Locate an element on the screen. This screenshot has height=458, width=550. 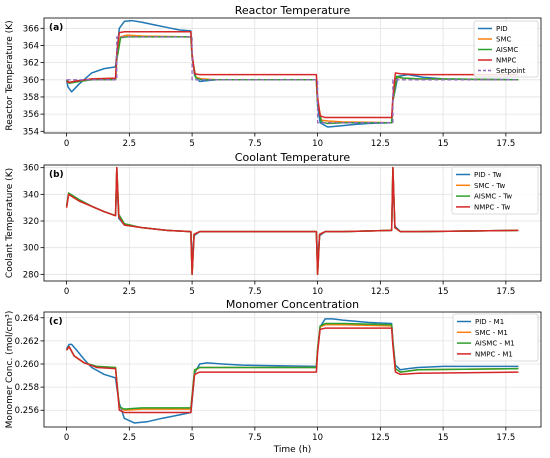
y-tick-label: 364 is located at coordinates (31, 46).